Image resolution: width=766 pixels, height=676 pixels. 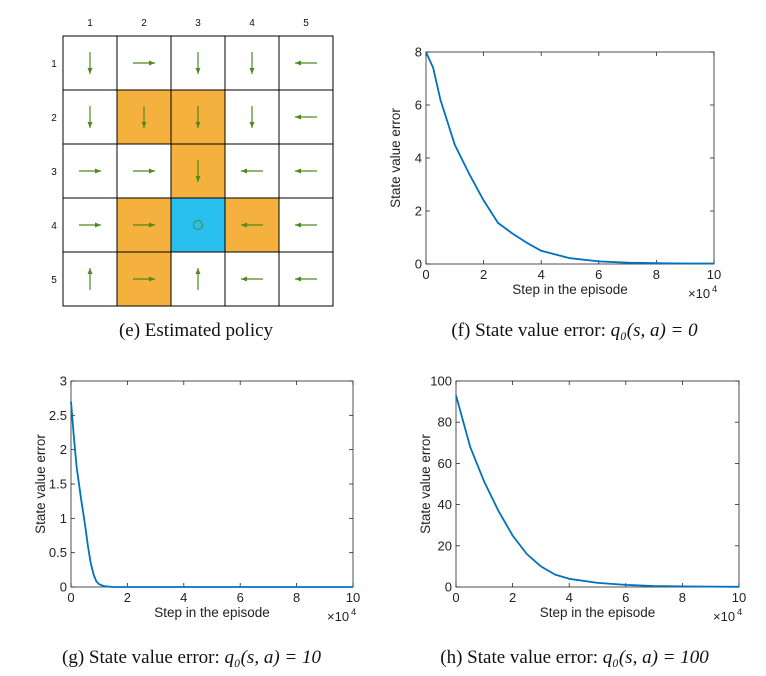 What do you see at coordinates (90, 171) in the screenshot?
I see `policy-arrow-r3-c1` at bounding box center [90, 171].